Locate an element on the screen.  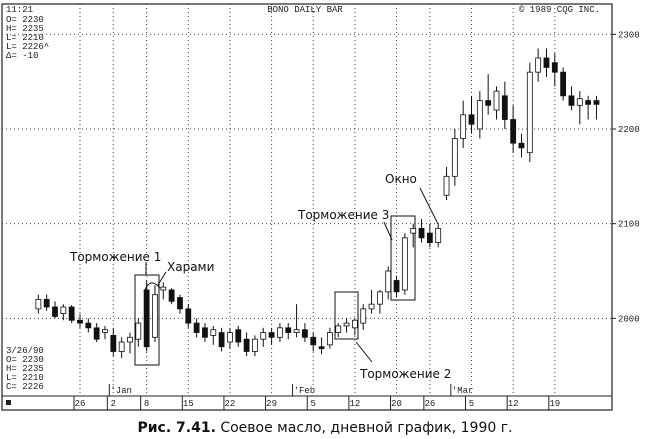
x-tick-label: 20 is located at coordinates (396, 404).